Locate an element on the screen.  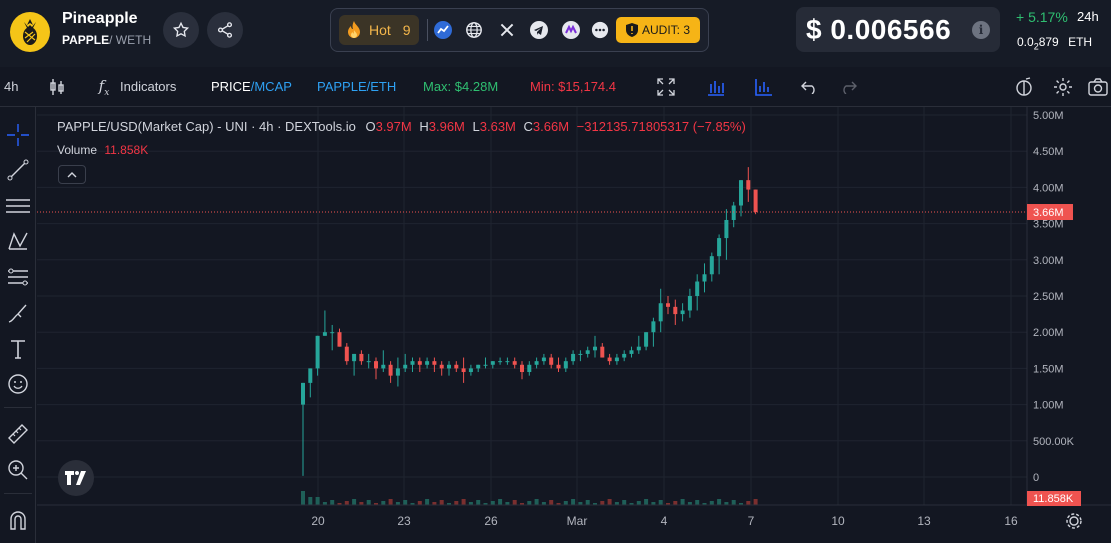
hot-rank-button: Hot 9 is located at coordinates (379, 30).